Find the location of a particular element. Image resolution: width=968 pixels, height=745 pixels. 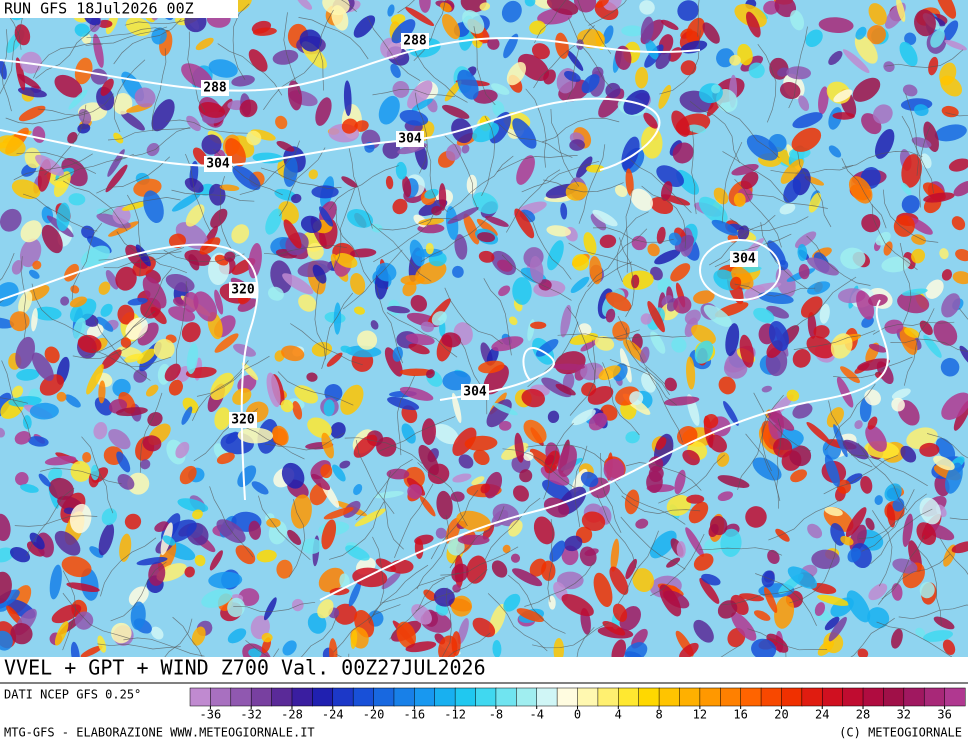

map-title: VVEL + GPT + WIND Z700 Val. 00Z27JUL2026 is located at coordinates (245, 668).